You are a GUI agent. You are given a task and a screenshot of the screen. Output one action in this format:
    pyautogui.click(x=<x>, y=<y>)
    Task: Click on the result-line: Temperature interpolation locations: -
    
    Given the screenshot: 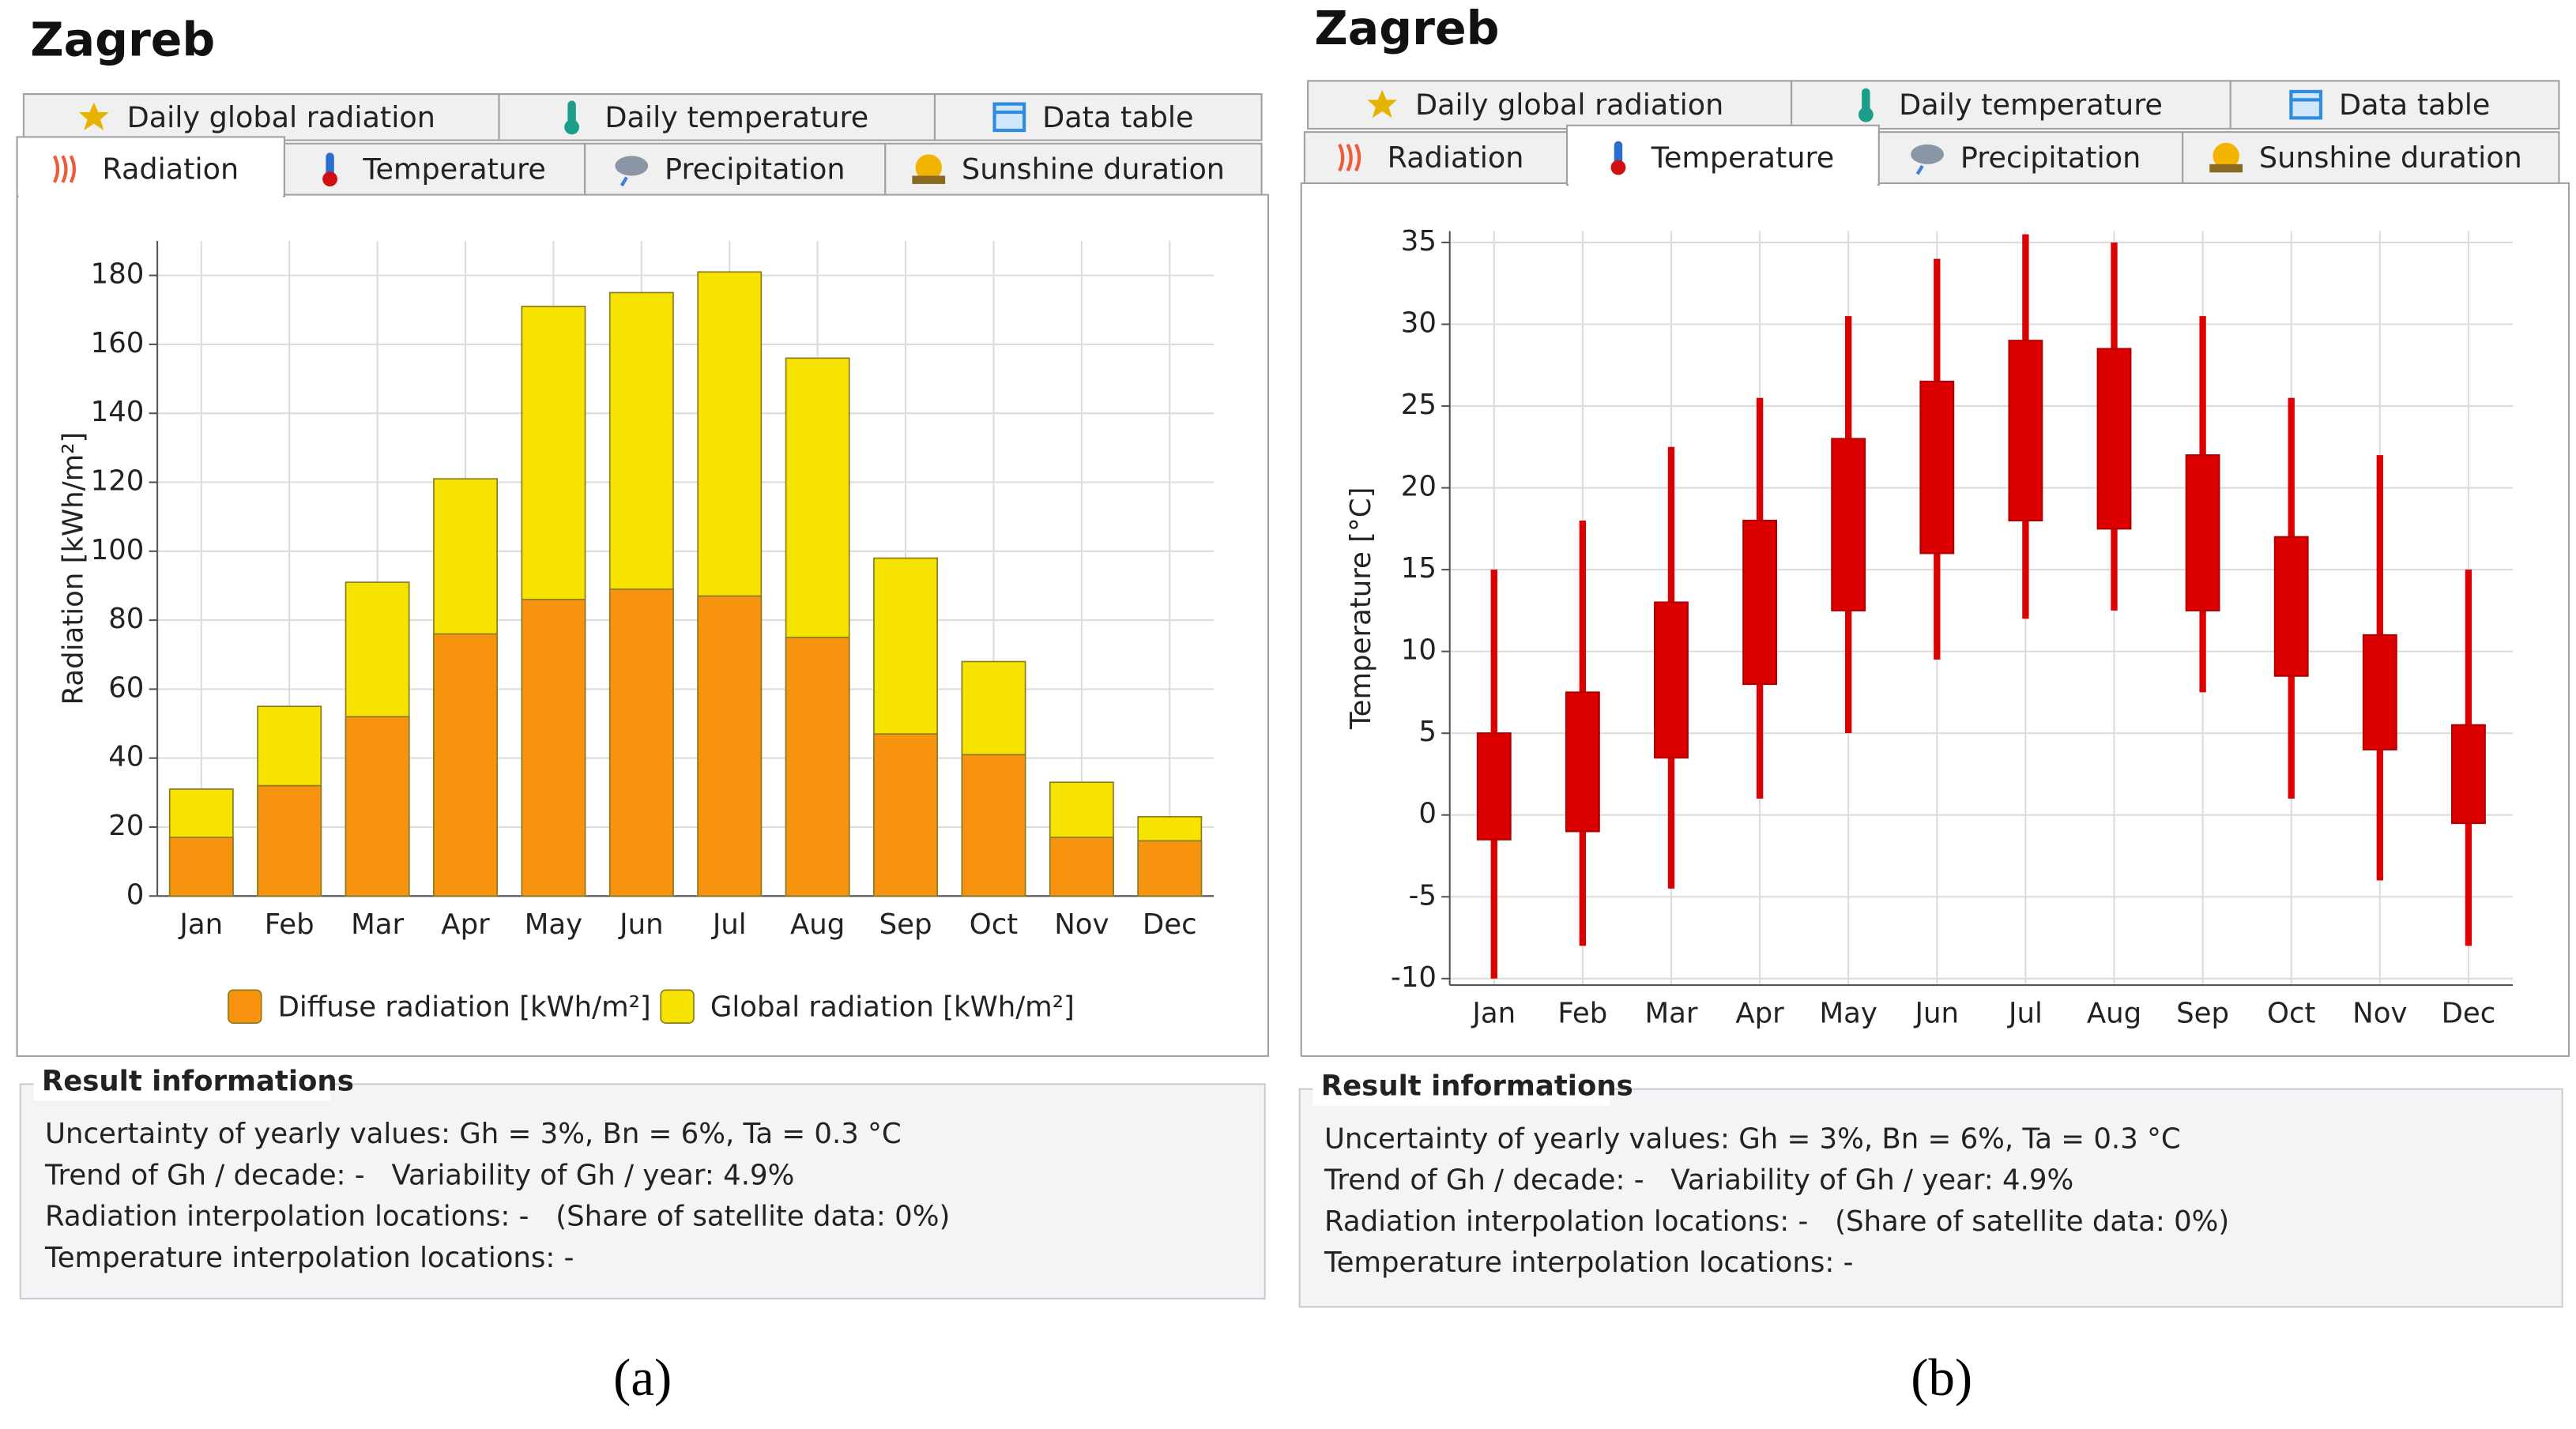 What is the action you would take?
    pyautogui.click(x=309, y=1258)
    